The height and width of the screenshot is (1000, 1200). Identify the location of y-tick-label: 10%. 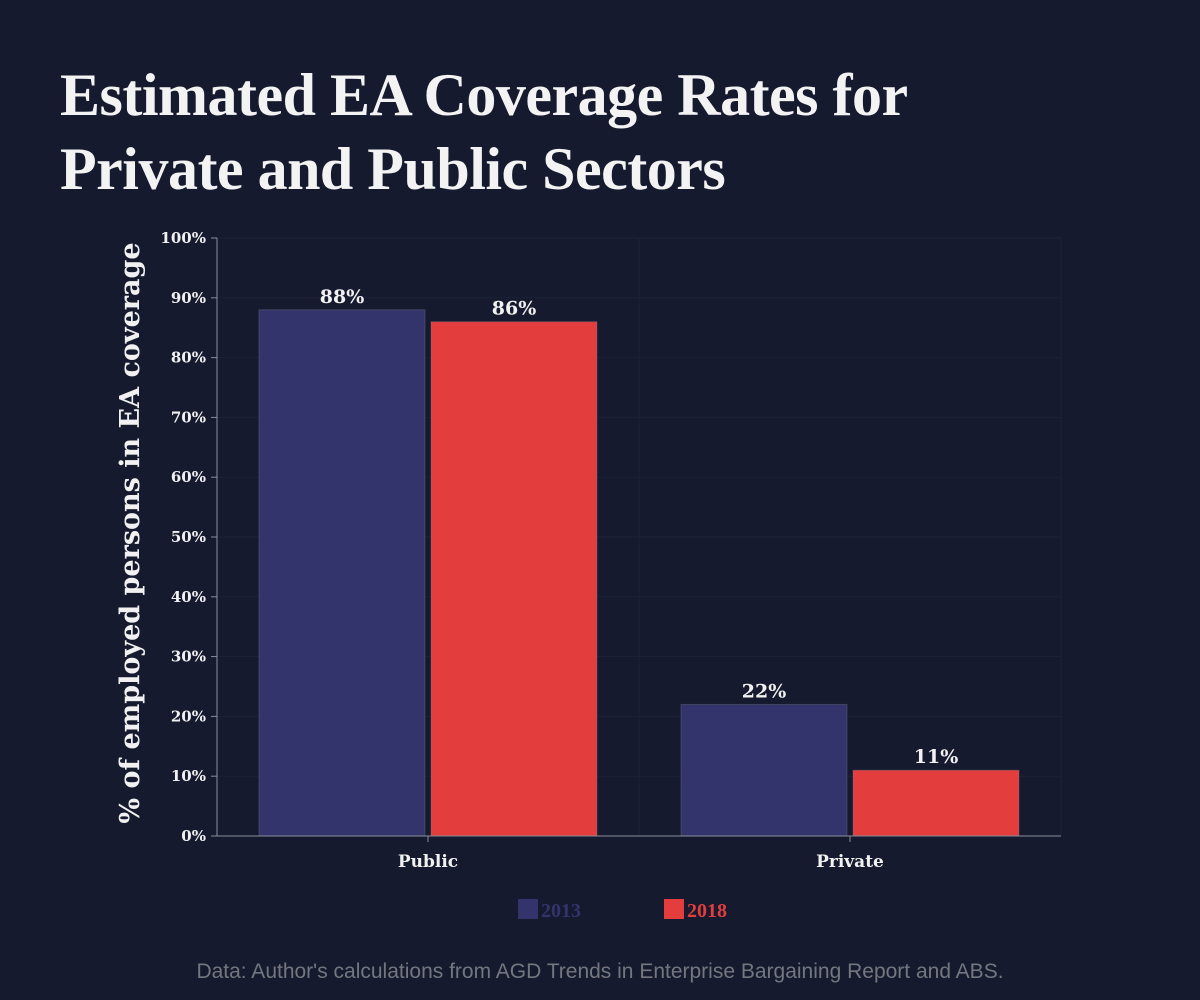
(188, 776).